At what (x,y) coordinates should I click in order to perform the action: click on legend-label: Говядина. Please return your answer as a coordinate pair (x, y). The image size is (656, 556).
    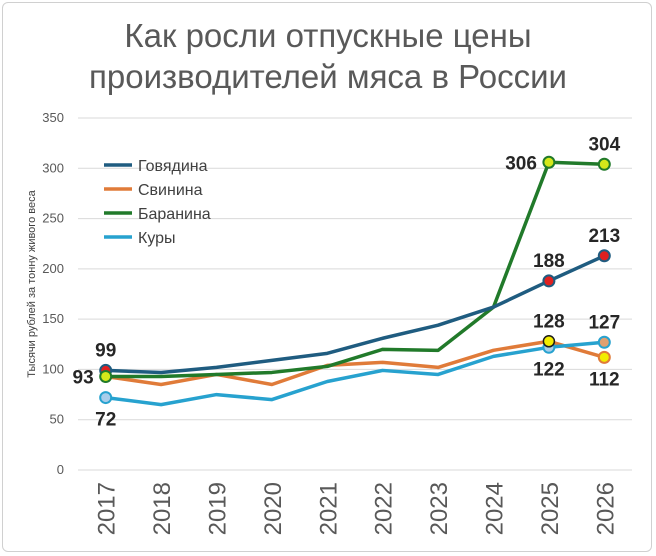
    Looking at the image, I should click on (173, 166).